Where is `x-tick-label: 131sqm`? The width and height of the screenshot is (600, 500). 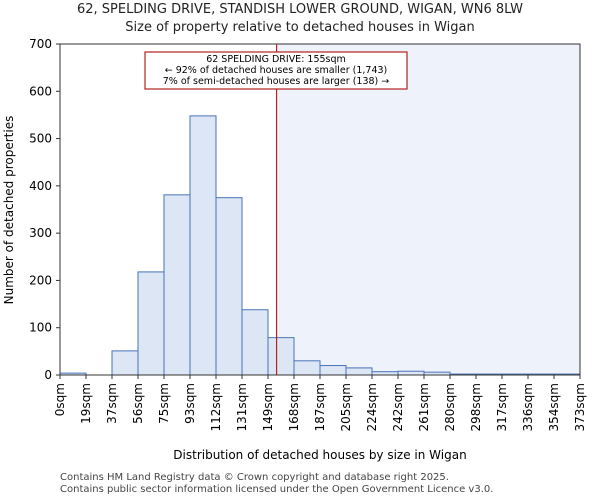 x-tick-label: 131sqm is located at coordinates (242, 407).